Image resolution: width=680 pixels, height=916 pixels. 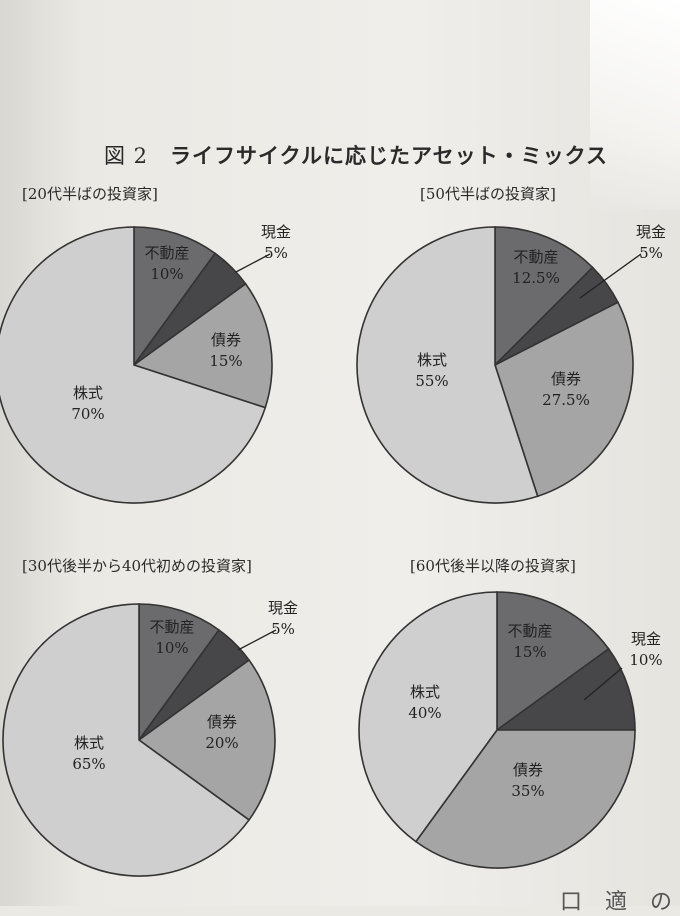 What do you see at coordinates (527, 791) in the screenshot?
I see `slice-label-value: 35%` at bounding box center [527, 791].